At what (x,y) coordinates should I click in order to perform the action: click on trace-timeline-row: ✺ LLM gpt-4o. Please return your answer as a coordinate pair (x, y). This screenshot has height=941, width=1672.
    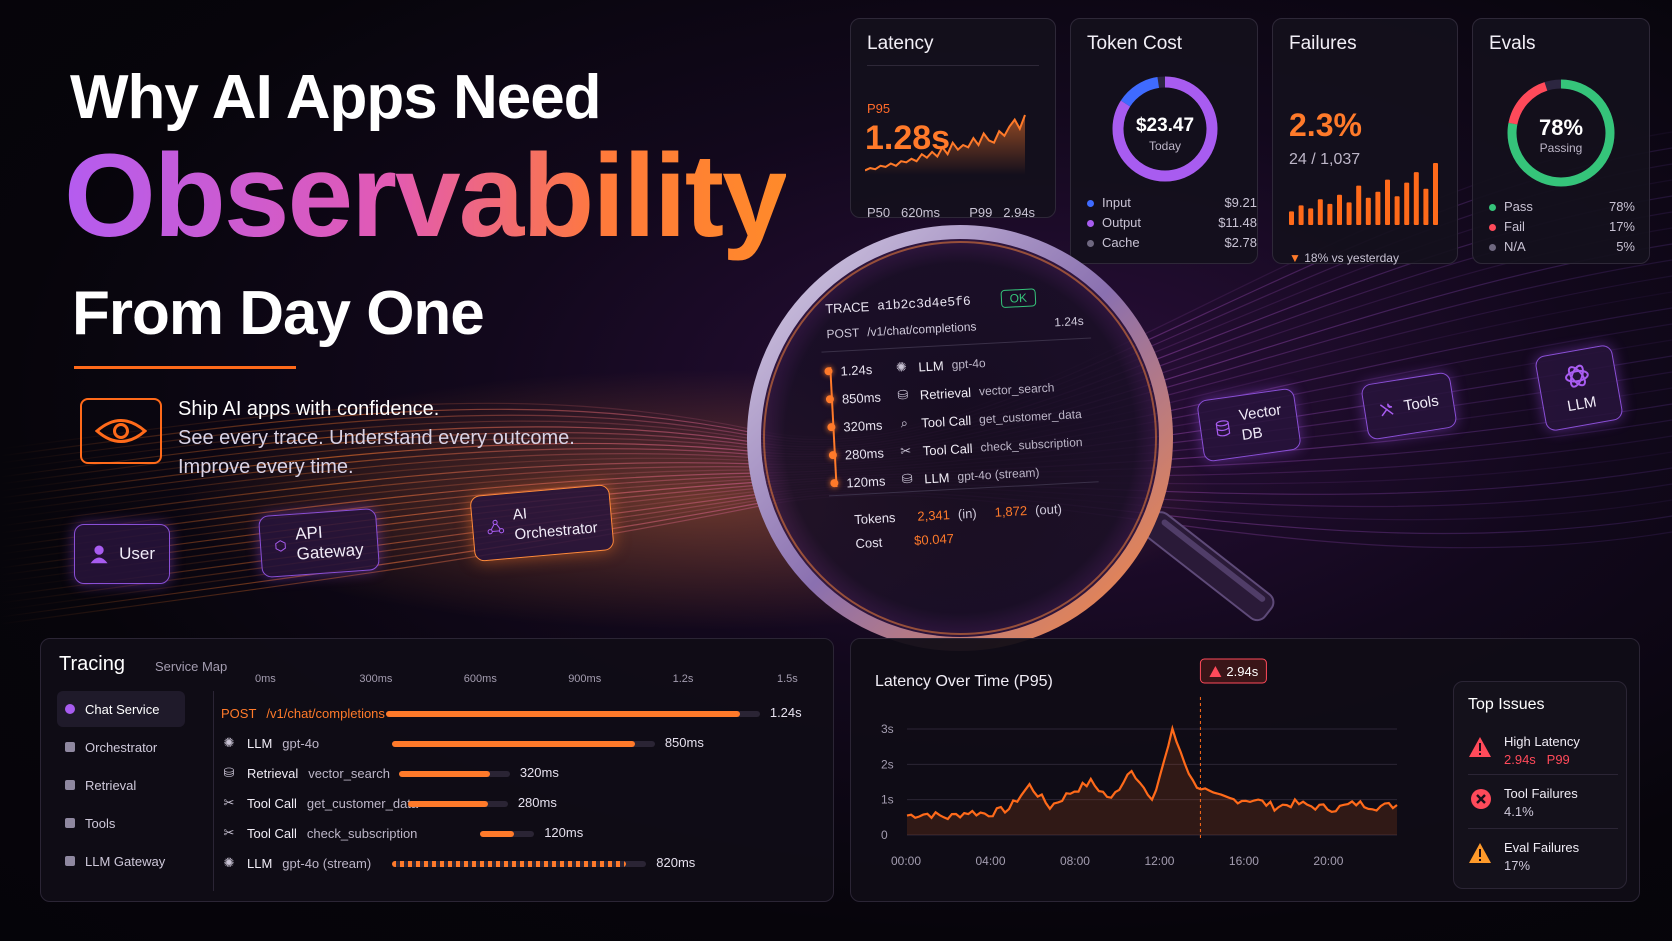
    Looking at the image, I should click on (270, 743).